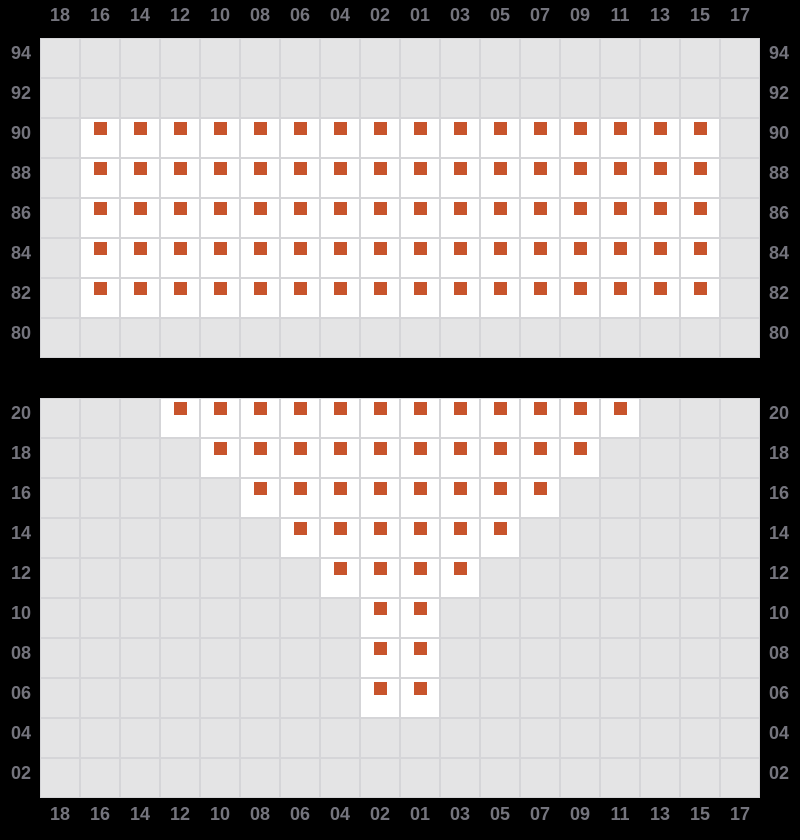 The width and height of the screenshot is (800, 840). I want to click on seat-cell-row18-seat05, so click(500, 458).